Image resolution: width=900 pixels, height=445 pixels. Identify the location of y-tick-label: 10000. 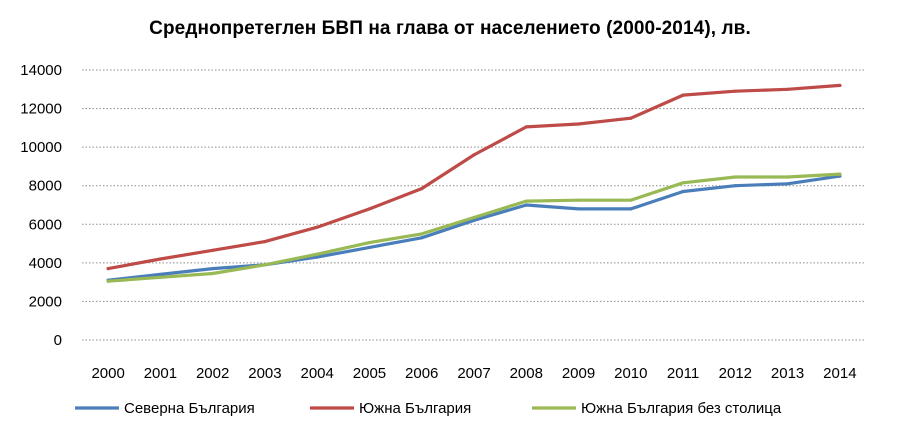
(41, 147).